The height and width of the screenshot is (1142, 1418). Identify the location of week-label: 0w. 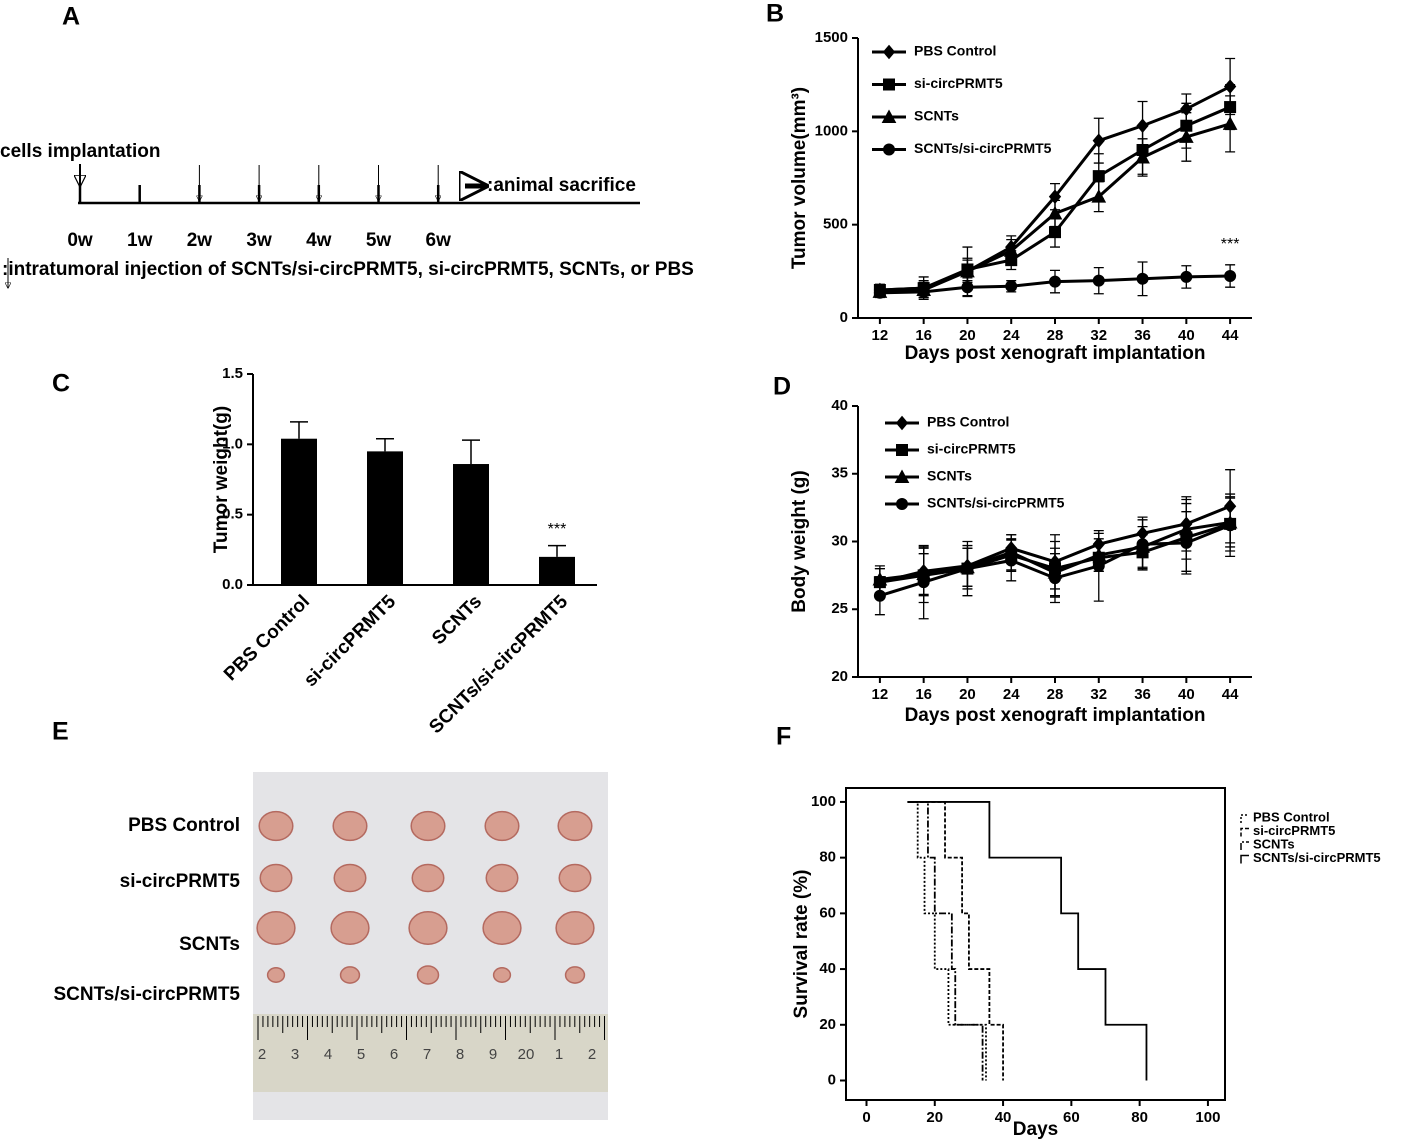
(80, 240).